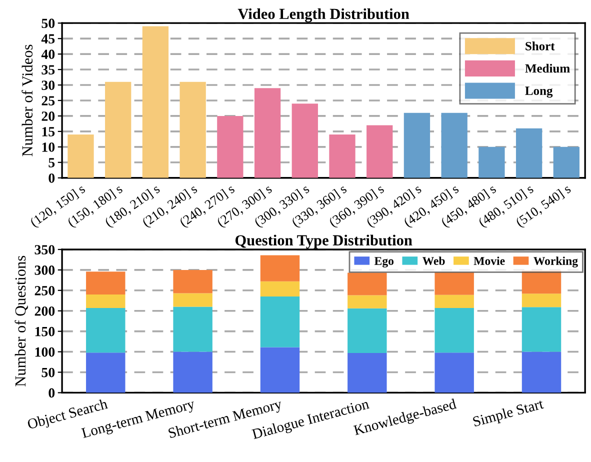 The image size is (591, 462). What do you see at coordinates (48, 131) in the screenshot?
I see `y-tick-label: 15` at bounding box center [48, 131].